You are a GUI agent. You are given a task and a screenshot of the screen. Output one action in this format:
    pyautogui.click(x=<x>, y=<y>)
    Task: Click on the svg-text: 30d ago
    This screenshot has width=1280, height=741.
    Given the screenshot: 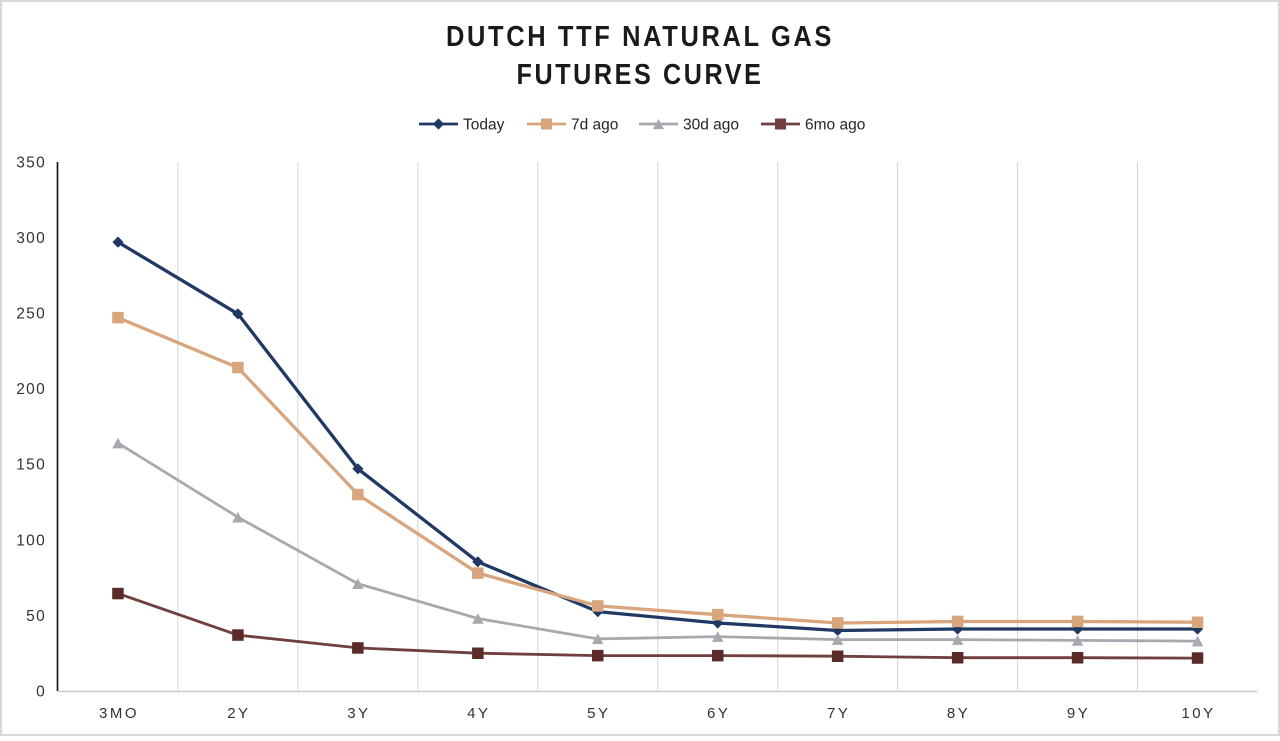 What is the action you would take?
    pyautogui.click(x=711, y=125)
    